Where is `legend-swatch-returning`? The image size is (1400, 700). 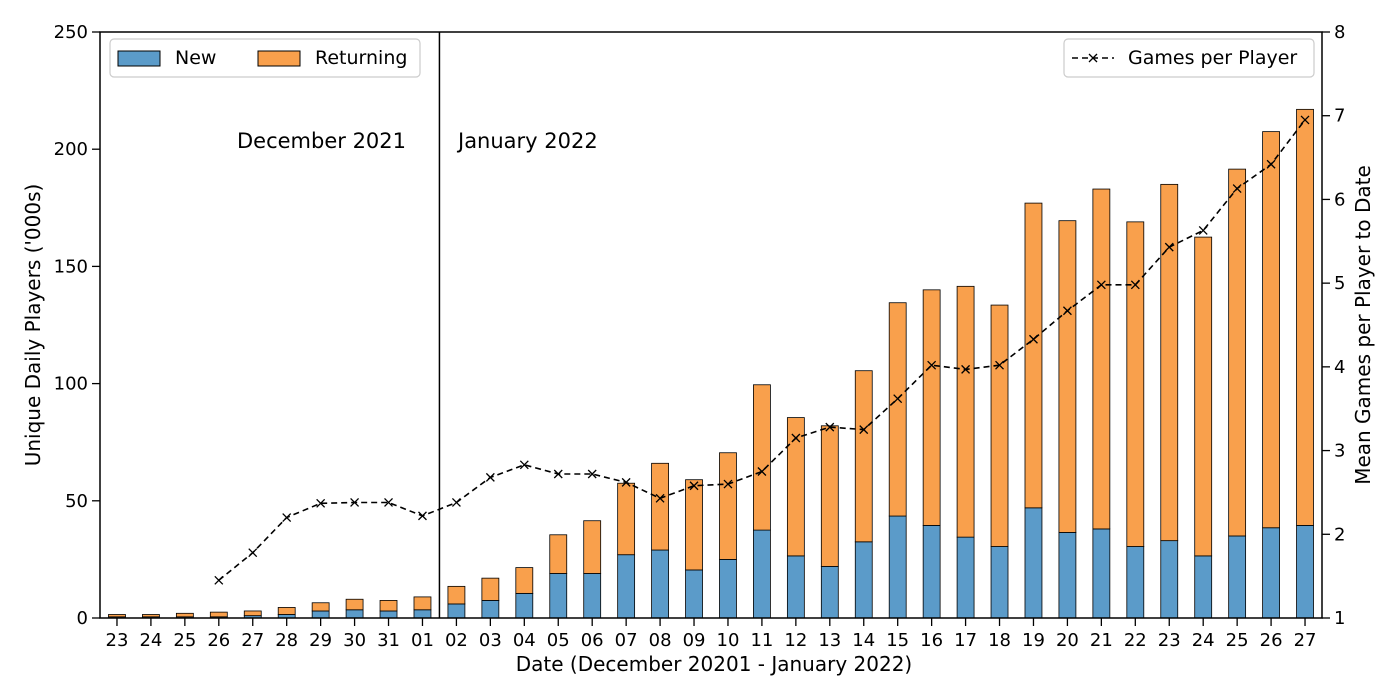
legend-swatch-returning is located at coordinates (279, 58).